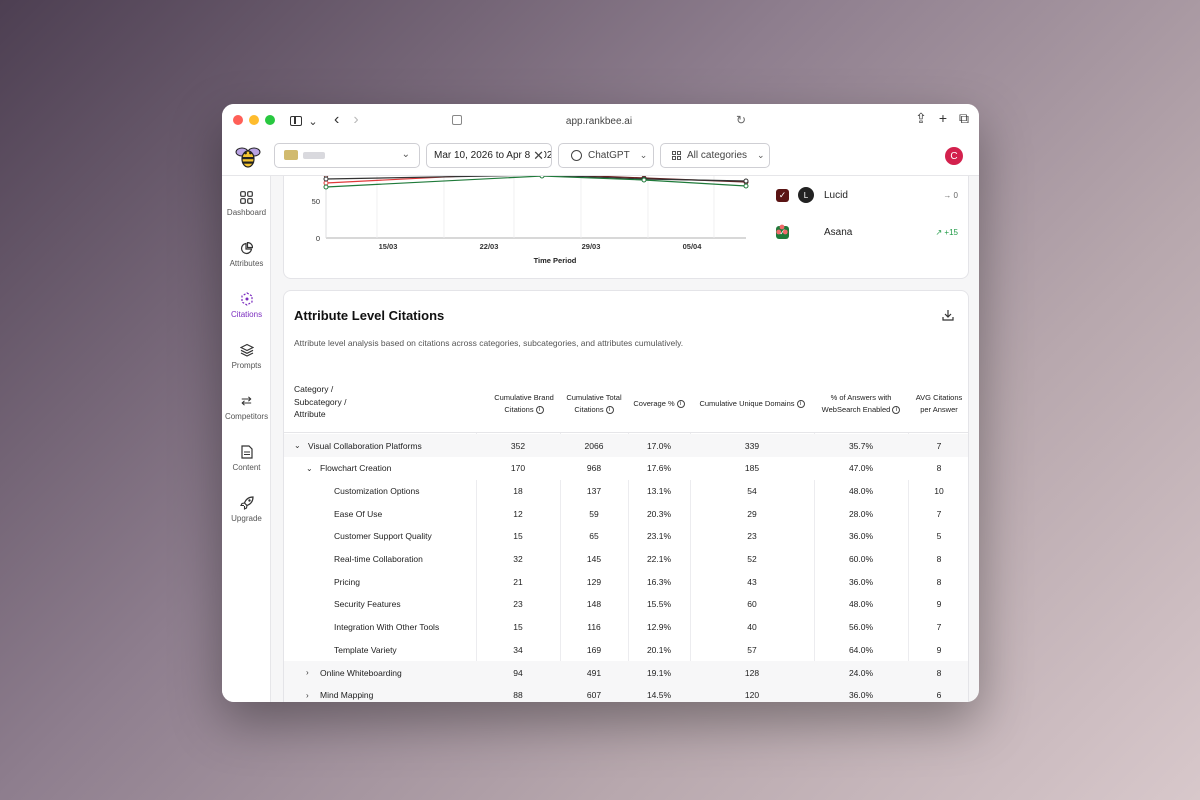  I want to click on row-label: ⌄ Flowchart Creation, so click(348, 468).